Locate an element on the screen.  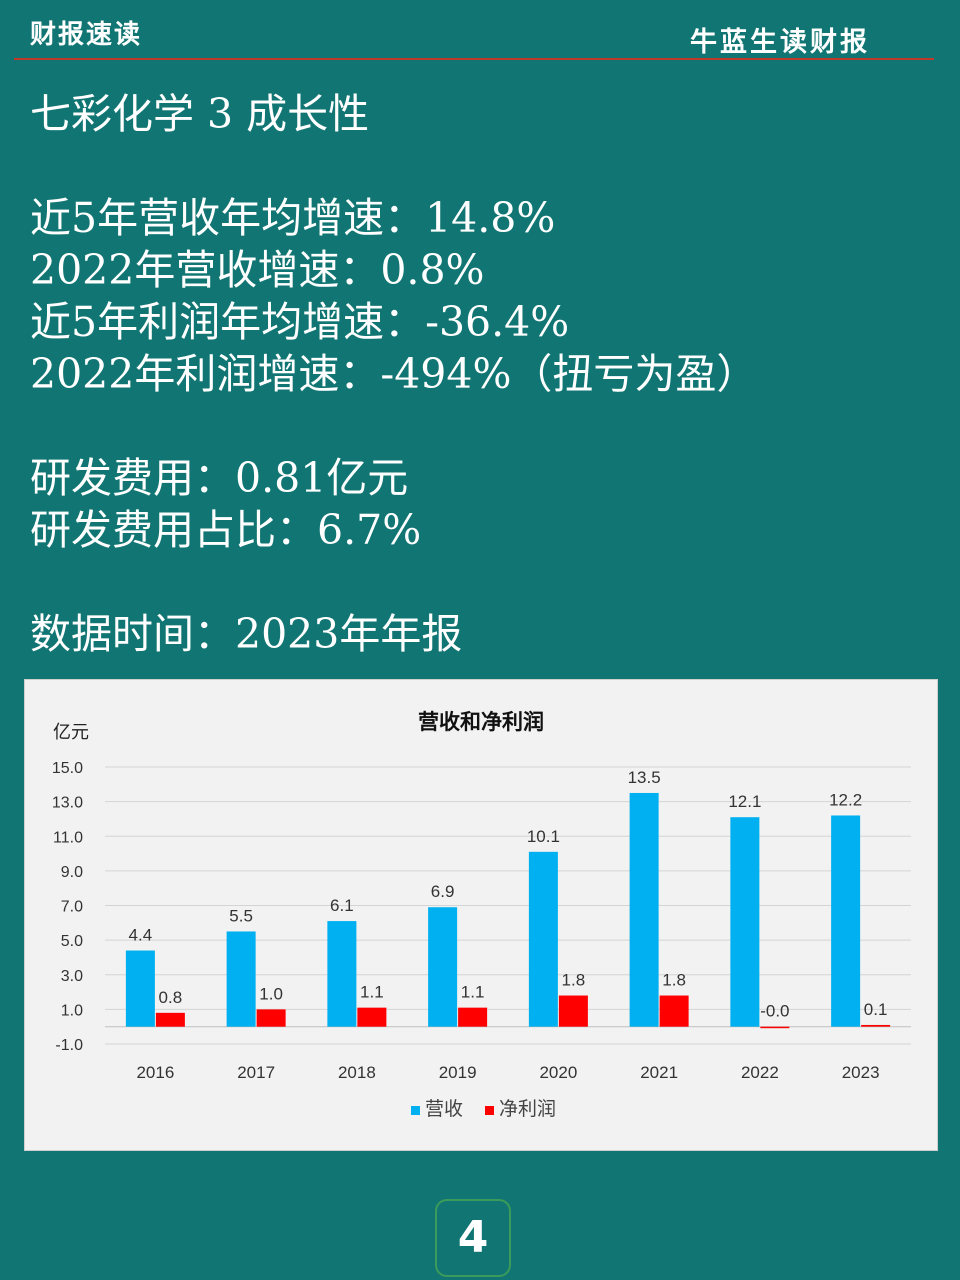
growth-line: 2022年利润增速：-494%（扭亏为盈） is located at coordinates (394, 374).